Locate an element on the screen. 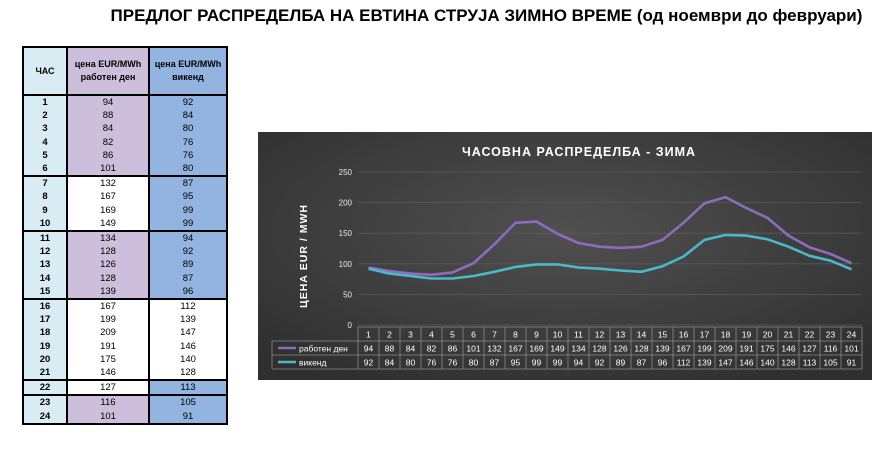 Image resolution: width=893 pixels, height=460 pixels. weekend-price-cell: 147 is located at coordinates (188, 333).